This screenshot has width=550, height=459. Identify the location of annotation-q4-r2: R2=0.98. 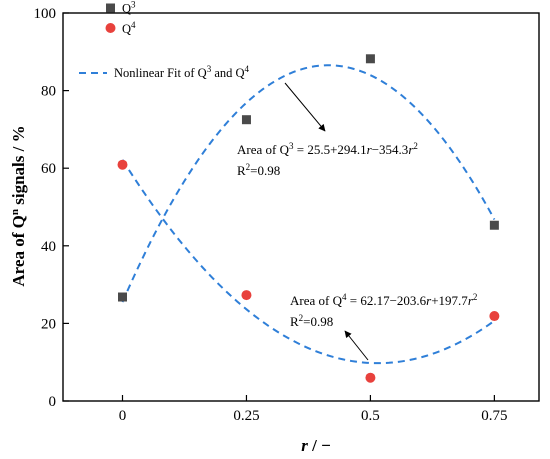
(311, 321).